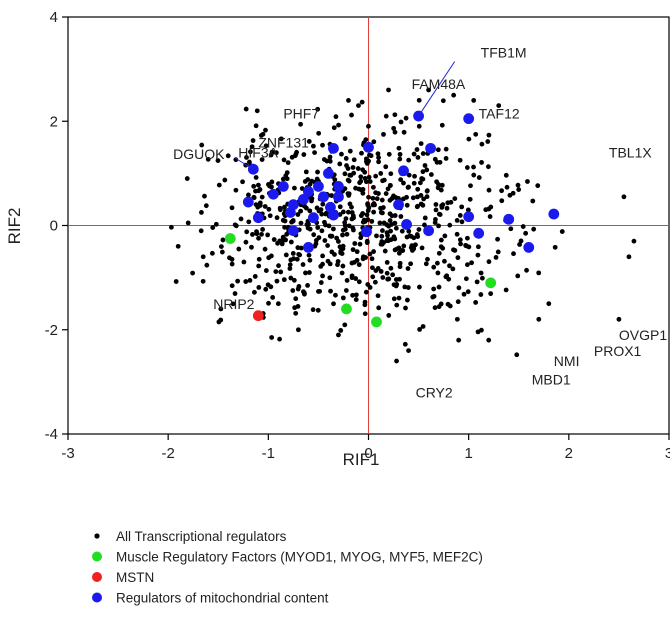 This screenshot has height=639, width=670. I want to click on y-axis-label: RIF2, so click(14, 226).